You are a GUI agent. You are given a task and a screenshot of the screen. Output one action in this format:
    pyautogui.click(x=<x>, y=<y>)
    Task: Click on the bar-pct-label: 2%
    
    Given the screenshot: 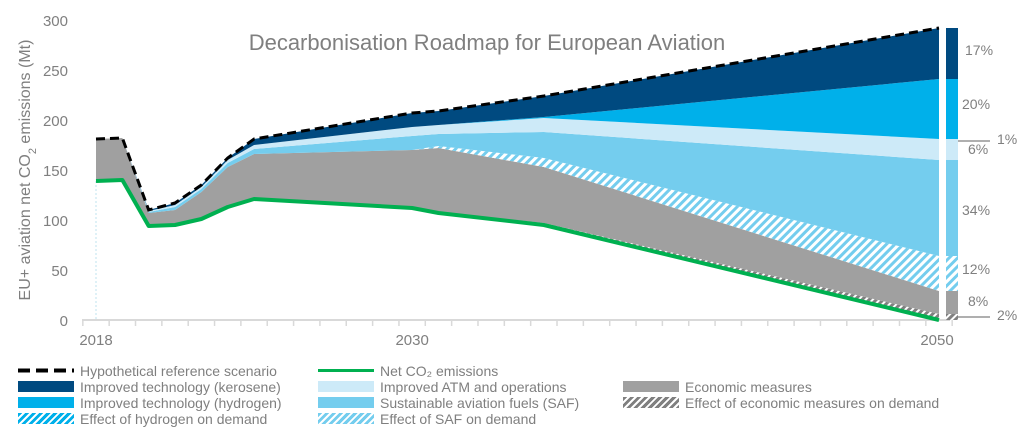 What is the action you would take?
    pyautogui.click(x=1007, y=315)
    